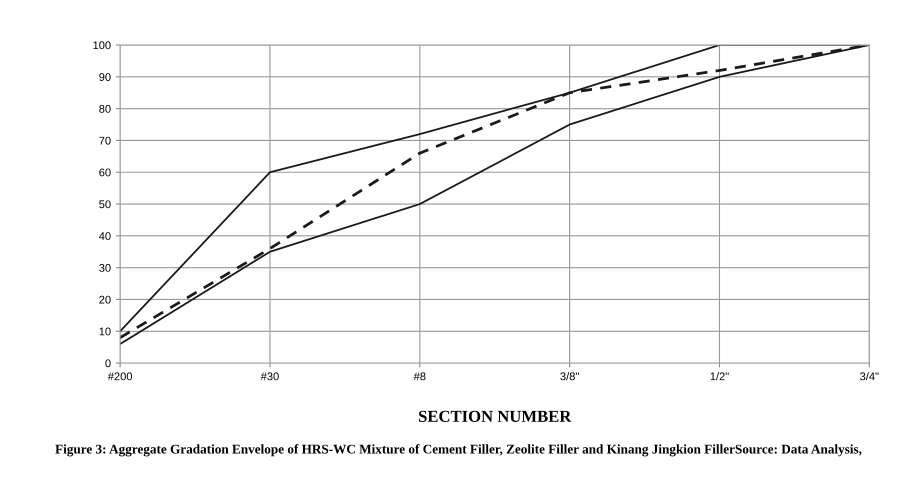  What do you see at coordinates (105, 332) in the screenshot?
I see `y-tick-label: 10` at bounding box center [105, 332].